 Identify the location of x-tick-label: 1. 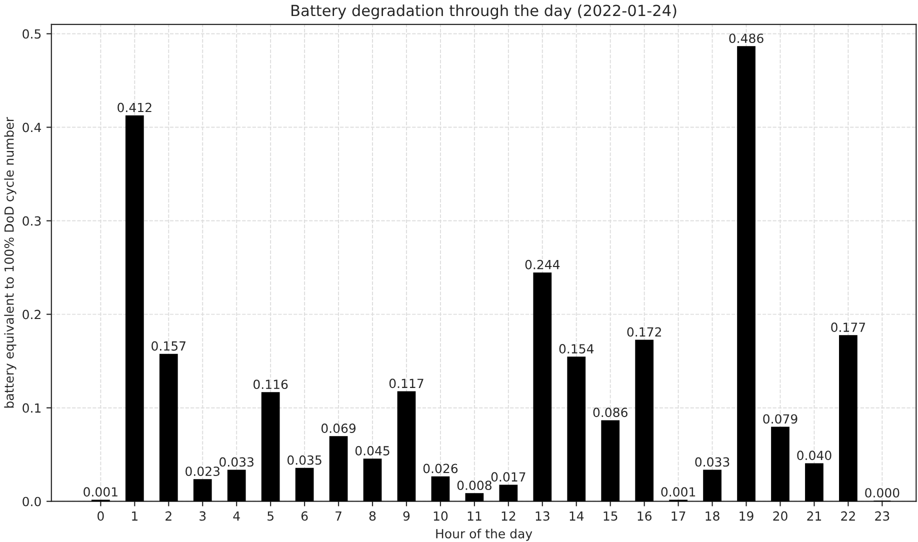
(135, 516).